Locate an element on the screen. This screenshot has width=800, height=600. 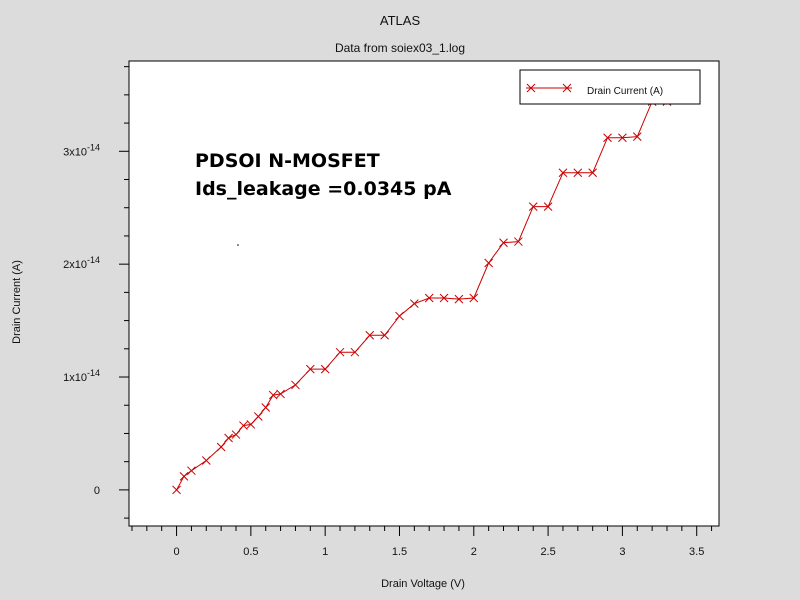
y-axis-label: Drain Current (A) is located at coordinates (17, 302).